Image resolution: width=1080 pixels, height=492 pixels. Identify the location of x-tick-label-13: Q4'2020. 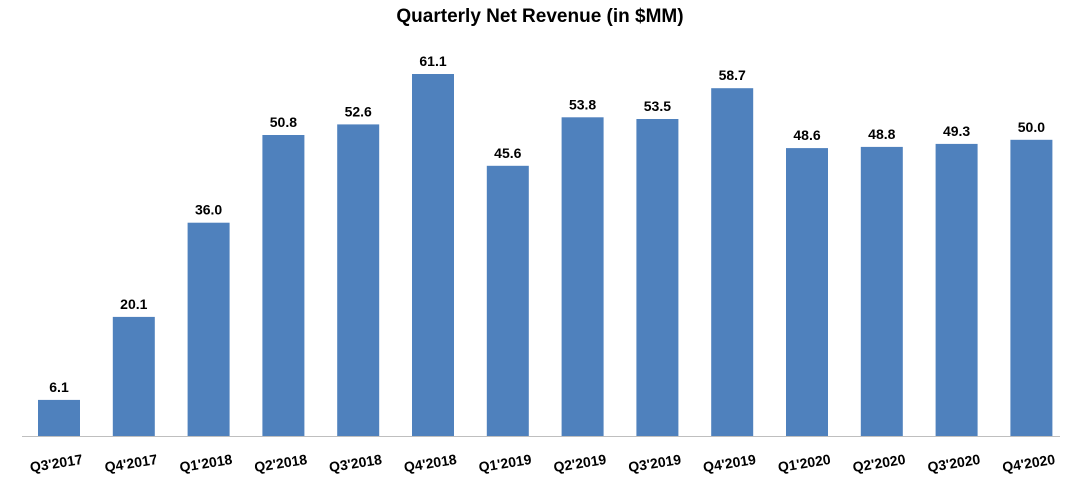
(1028, 463).